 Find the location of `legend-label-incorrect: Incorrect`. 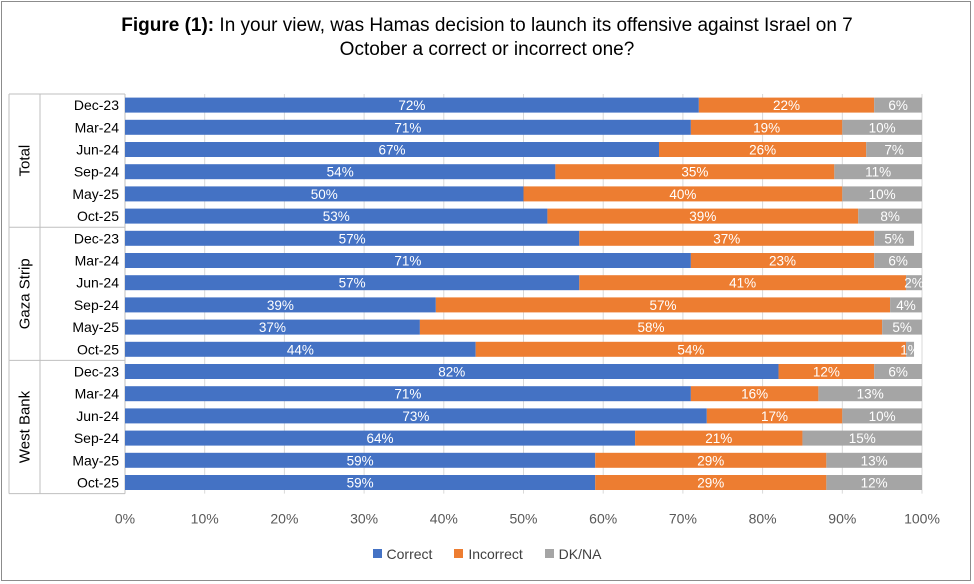

legend-label-incorrect: Incorrect is located at coordinates (495, 553).